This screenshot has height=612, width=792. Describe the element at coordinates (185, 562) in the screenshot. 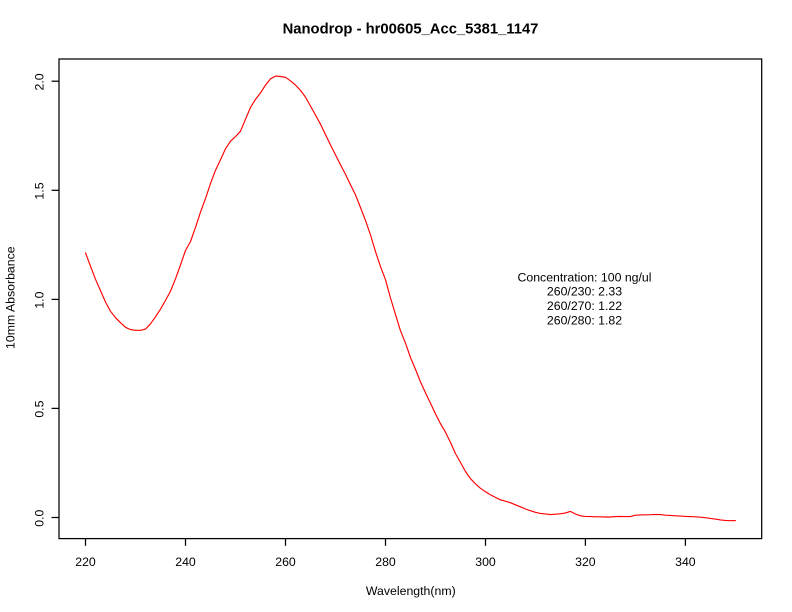

I see `svg-text: 240` at that location.